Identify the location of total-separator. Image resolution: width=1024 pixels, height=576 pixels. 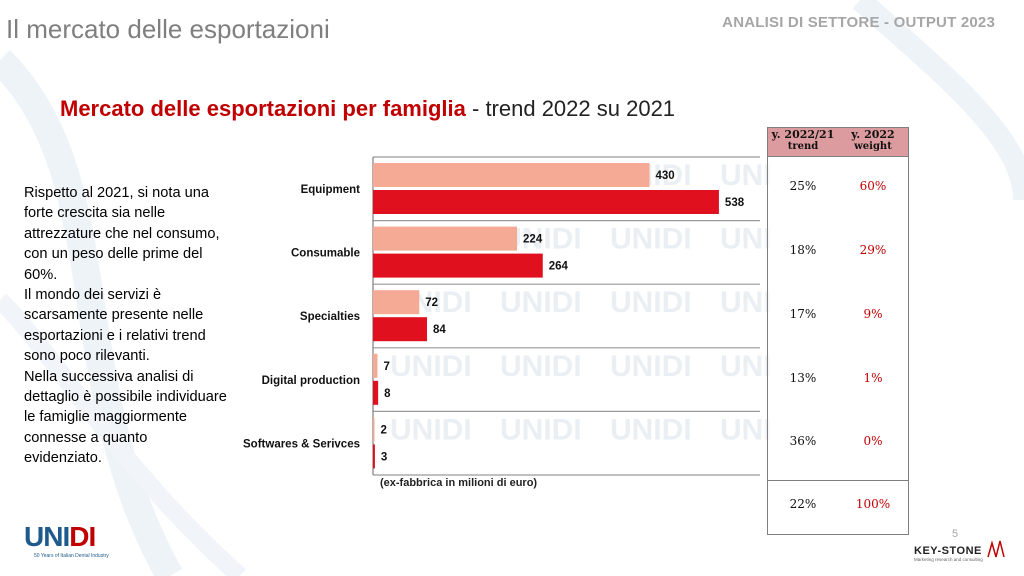
(838, 480).